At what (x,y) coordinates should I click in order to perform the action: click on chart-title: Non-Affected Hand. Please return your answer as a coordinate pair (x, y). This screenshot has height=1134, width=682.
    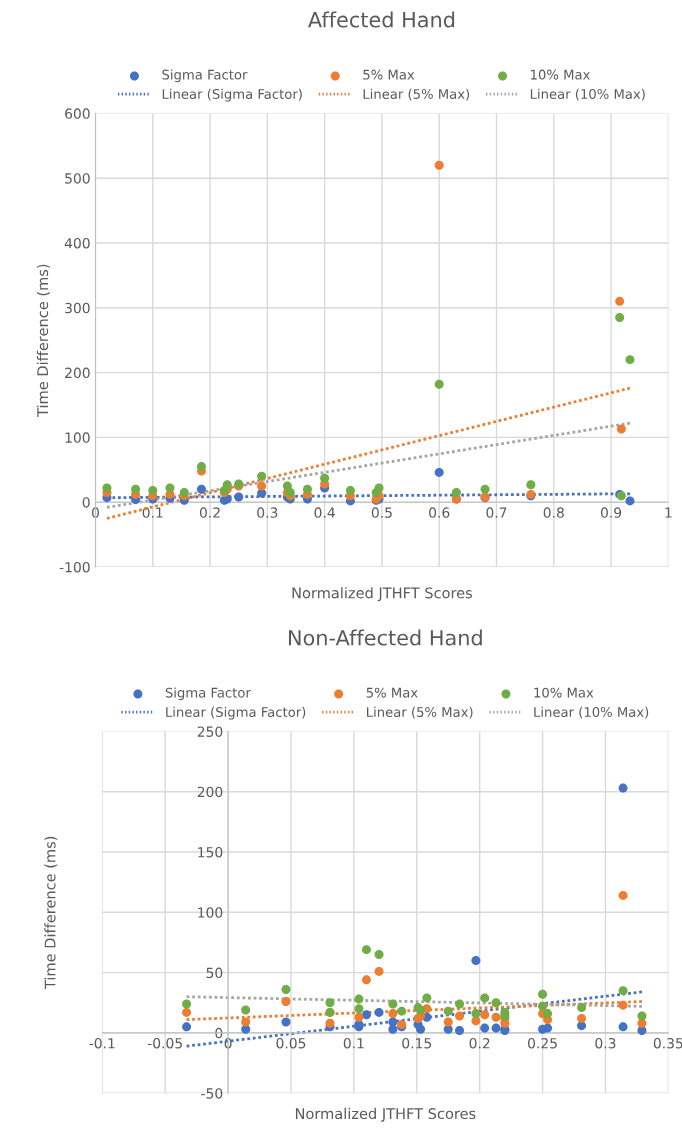
    Looking at the image, I should click on (385, 637).